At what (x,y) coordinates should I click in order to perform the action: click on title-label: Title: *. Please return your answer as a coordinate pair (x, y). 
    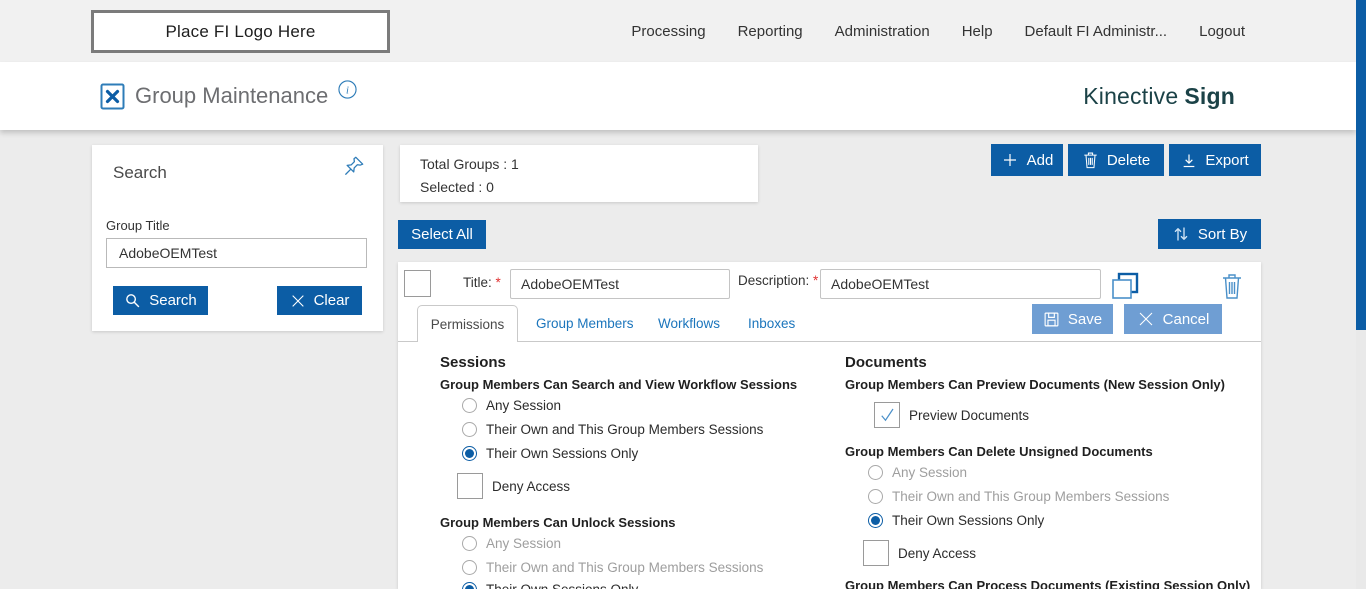
    Looking at the image, I should click on (482, 282).